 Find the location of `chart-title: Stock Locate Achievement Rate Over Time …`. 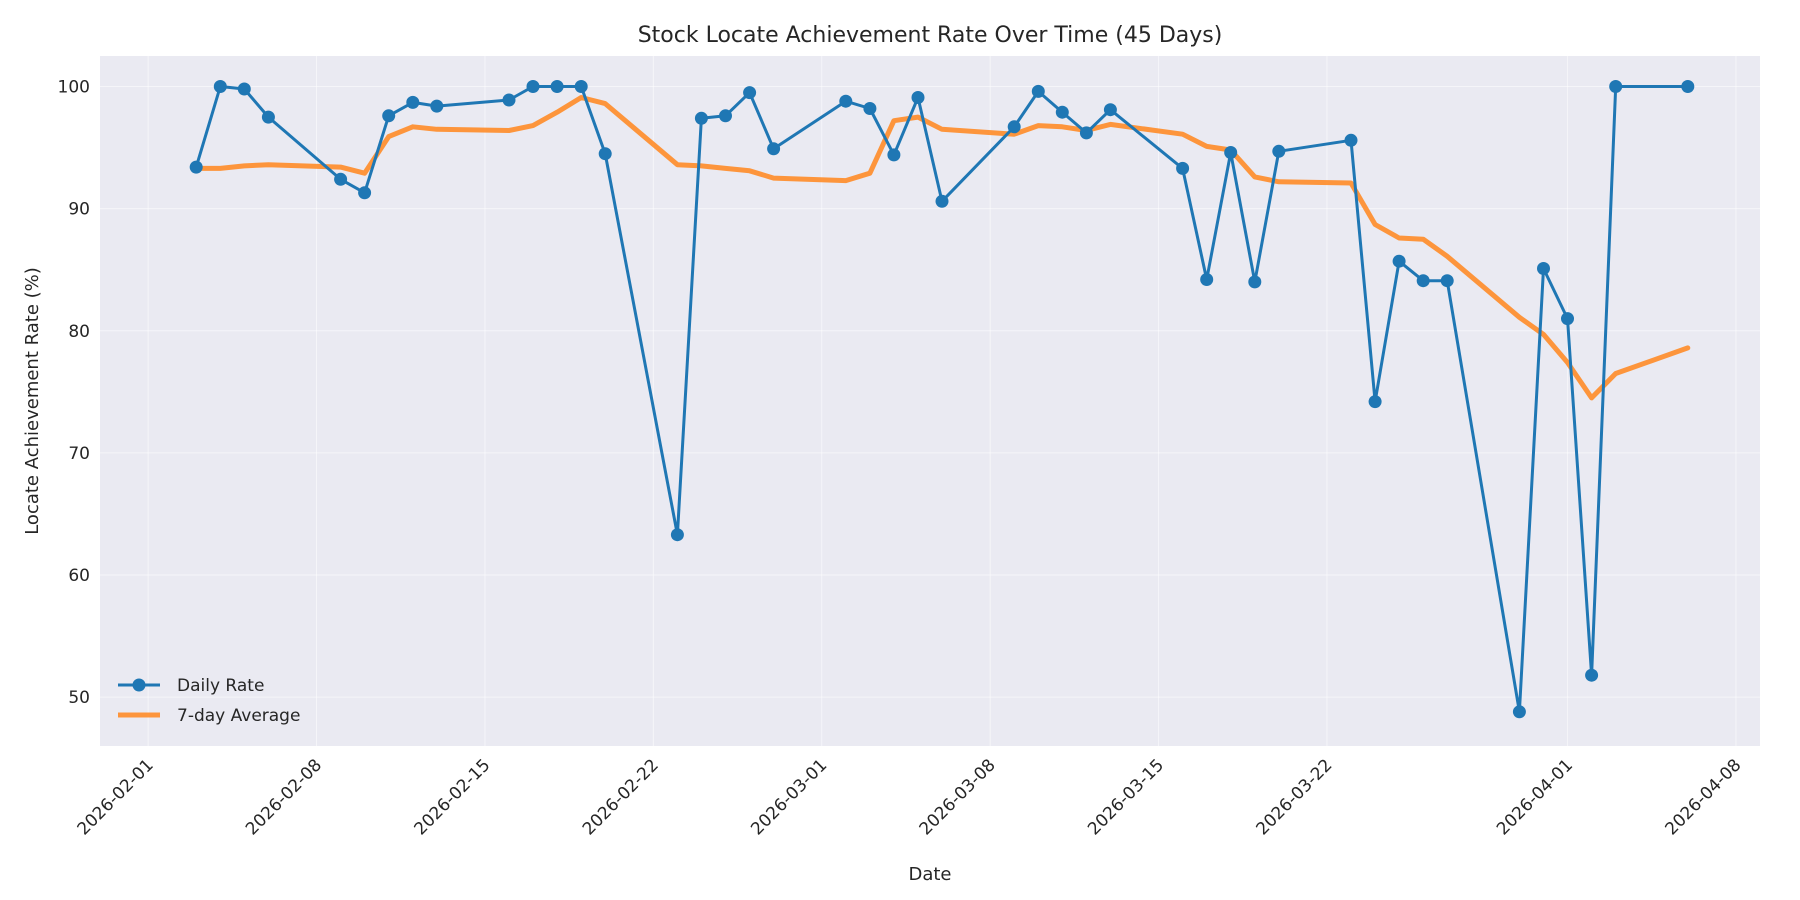

chart-title: Stock Locate Achievement Rate Over Time … is located at coordinates (930, 35).